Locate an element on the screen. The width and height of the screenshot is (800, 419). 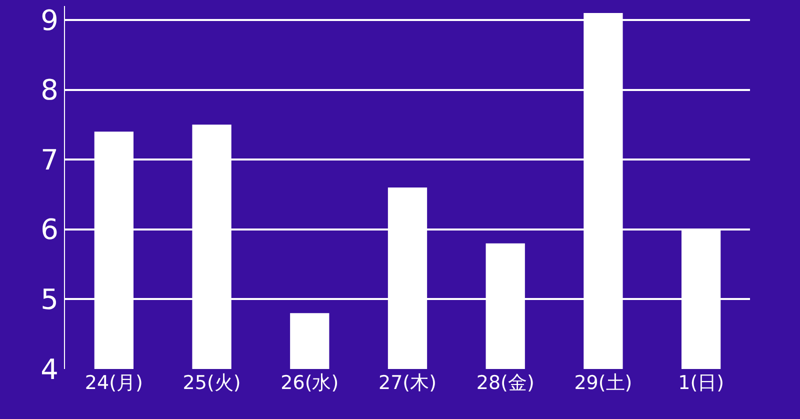
y-tick-label: 9 is located at coordinates (49, 20).